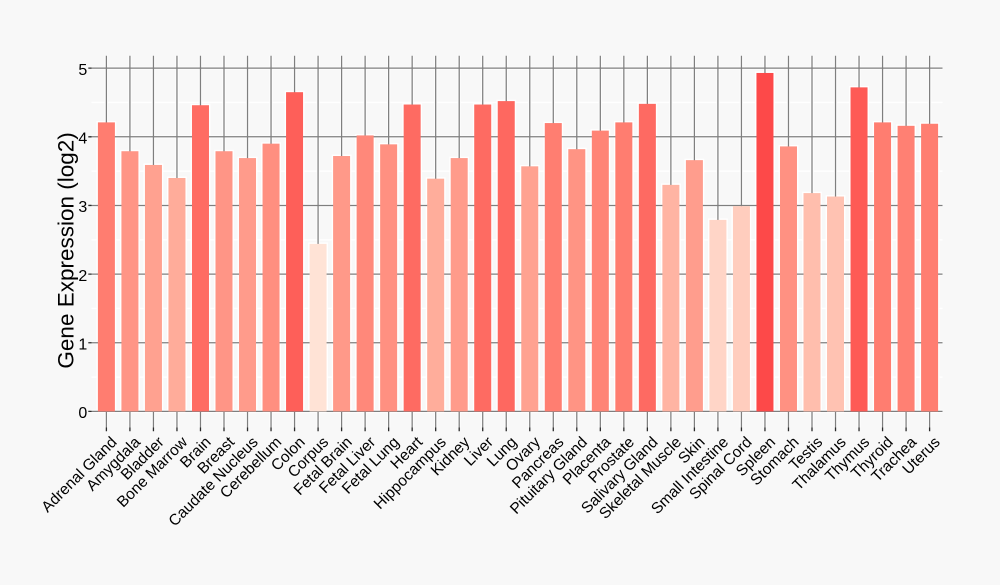 Image resolution: width=1000 pixels, height=585 pixels. I want to click on svg-text: 0, so click(82, 413).